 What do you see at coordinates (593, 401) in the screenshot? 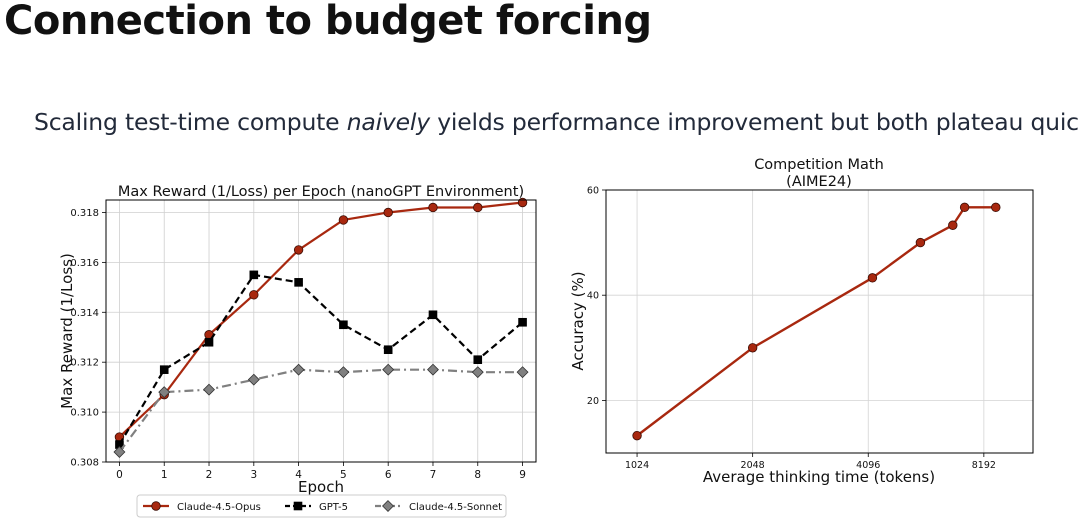
I see `y-tick-label: 20` at bounding box center [593, 401].